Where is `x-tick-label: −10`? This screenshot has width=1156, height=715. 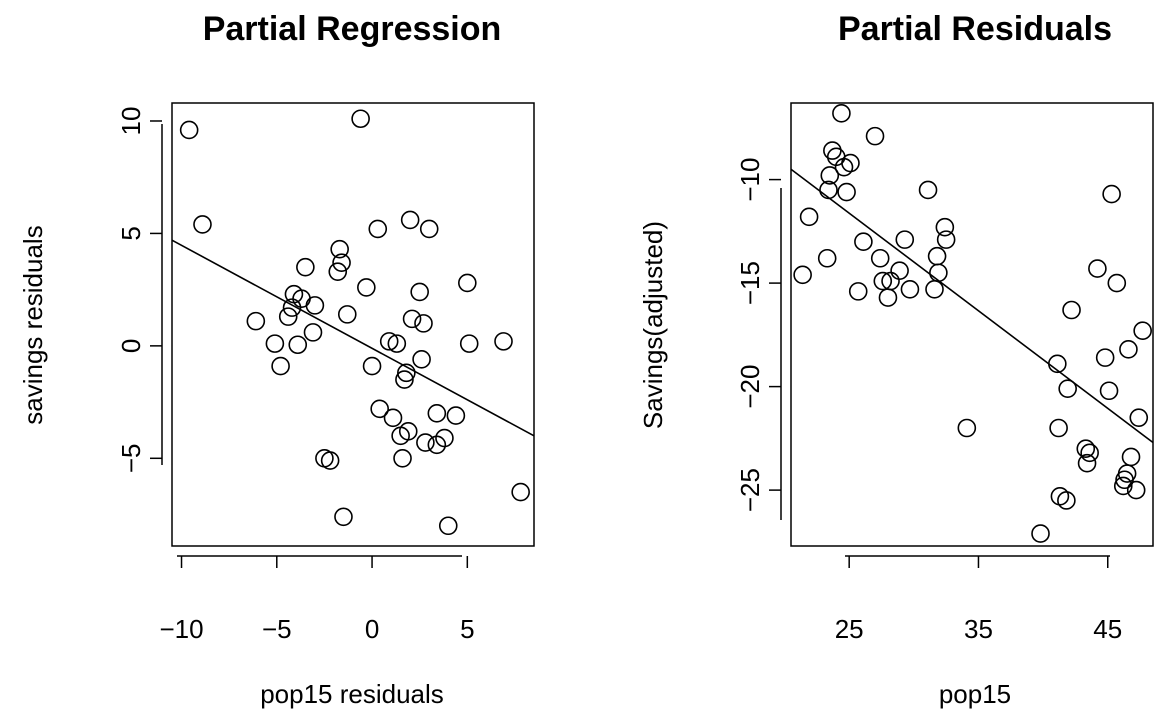 x-tick-label: −10 is located at coordinates (181, 629).